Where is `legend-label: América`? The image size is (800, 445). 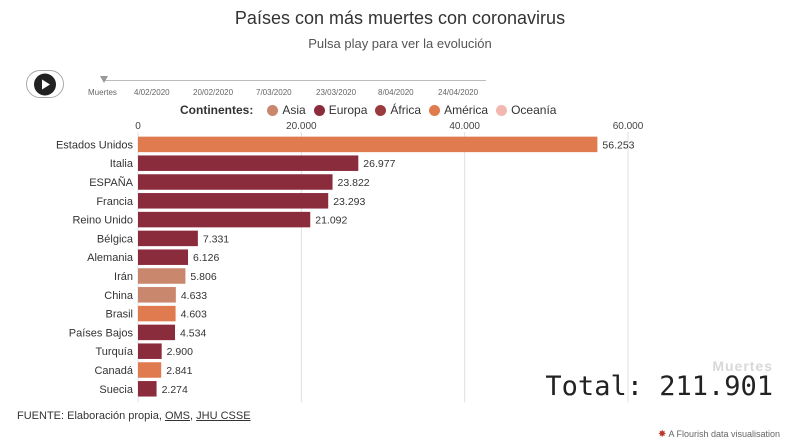 legend-label: América is located at coordinates (466, 110).